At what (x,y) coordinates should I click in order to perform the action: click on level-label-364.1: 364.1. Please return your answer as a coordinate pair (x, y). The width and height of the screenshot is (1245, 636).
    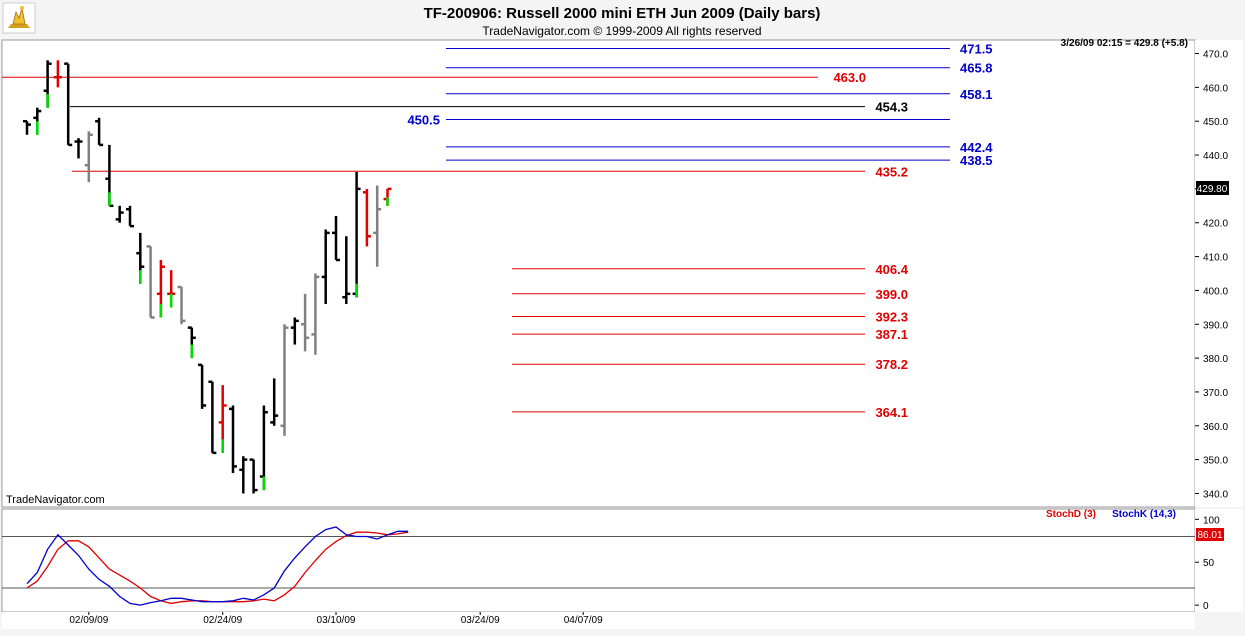
    Looking at the image, I should click on (891, 412).